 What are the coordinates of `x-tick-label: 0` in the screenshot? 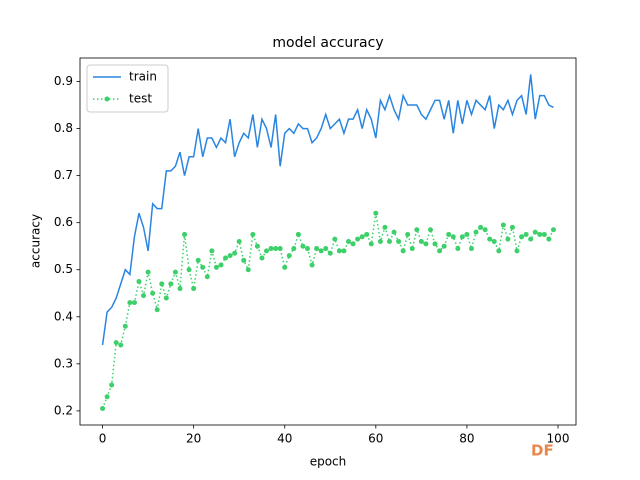 It's located at (103, 439).